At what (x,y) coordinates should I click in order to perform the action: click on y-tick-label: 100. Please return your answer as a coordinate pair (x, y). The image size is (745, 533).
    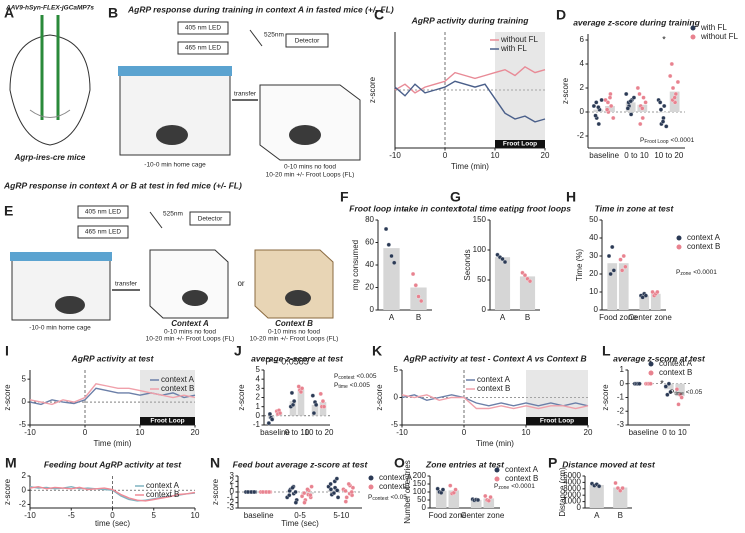
    Looking at the image, I should click on (420, 491).